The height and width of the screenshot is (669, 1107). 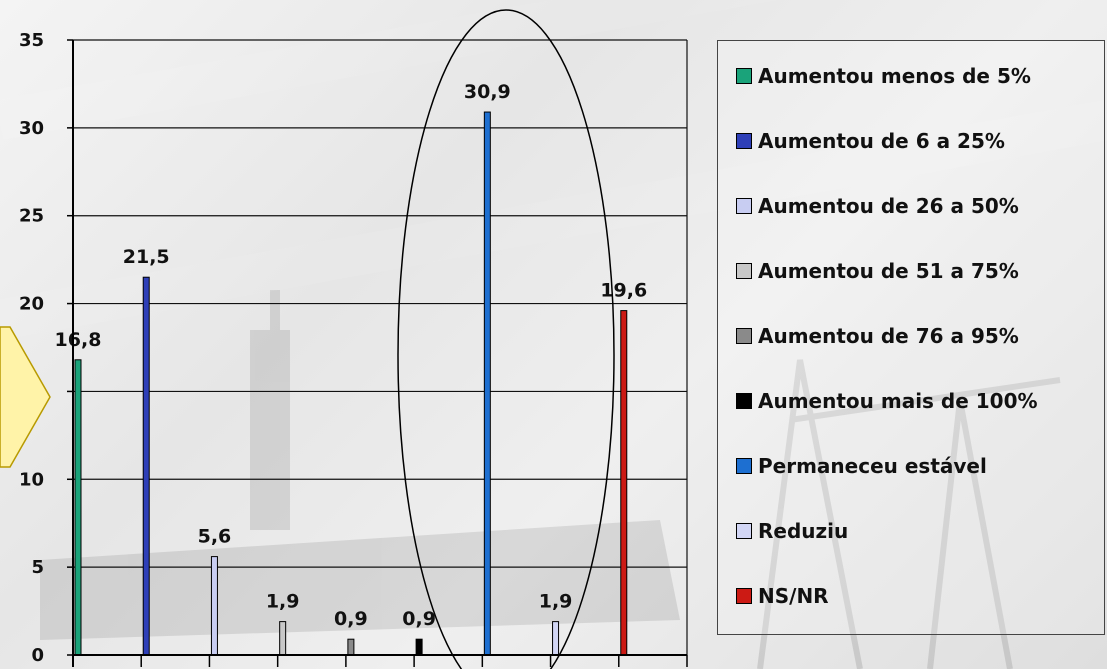 I want to click on legend-item: Reduziu, so click(x=792, y=531).